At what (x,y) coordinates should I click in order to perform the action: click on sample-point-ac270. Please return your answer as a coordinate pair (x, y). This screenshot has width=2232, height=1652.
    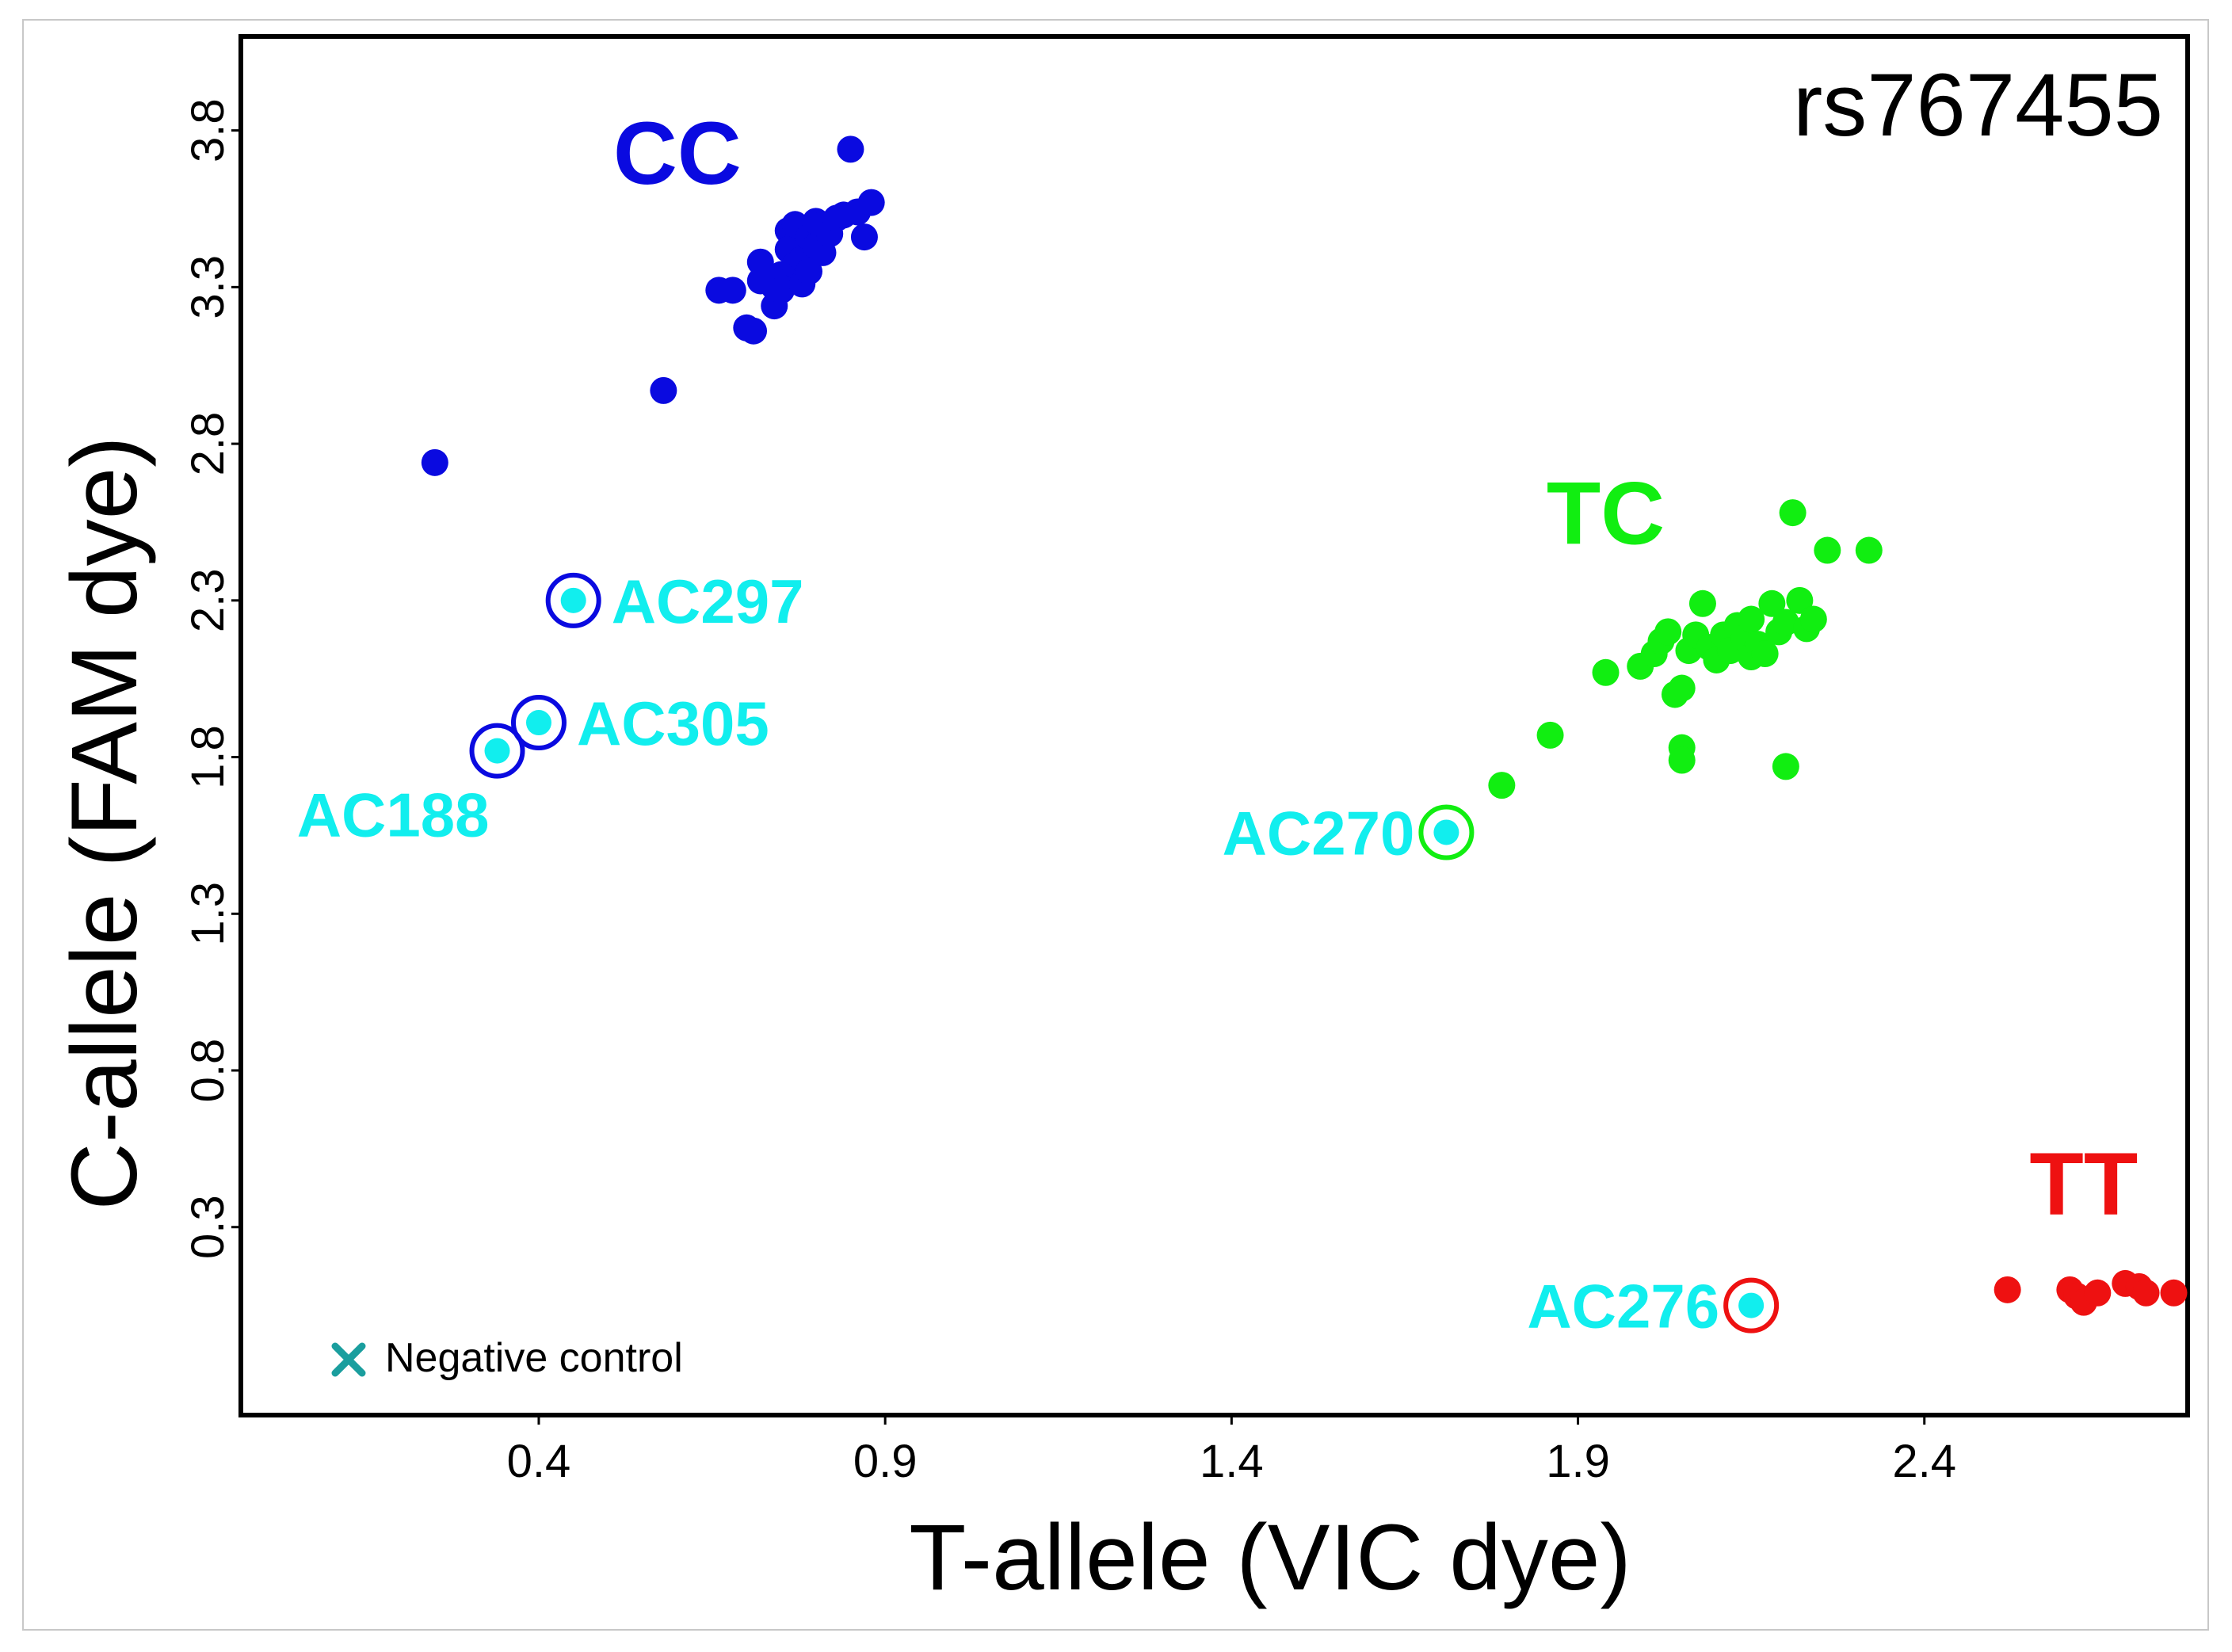
    Looking at the image, I should click on (1446, 832).